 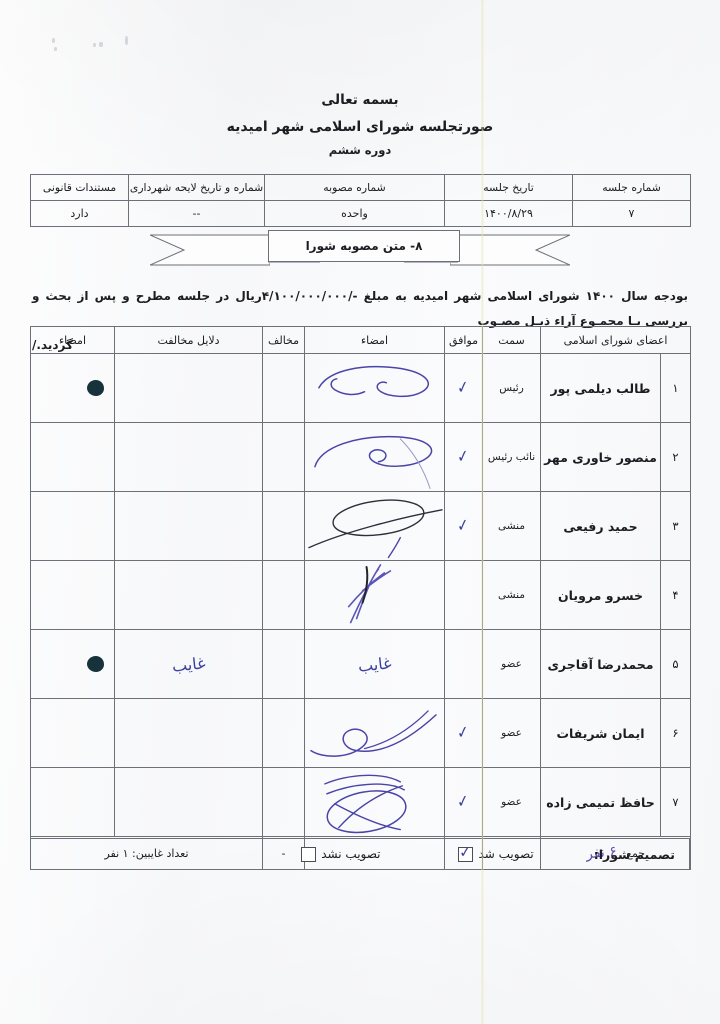 I want to click on checkbox-rejected, so click(x=309, y=854).